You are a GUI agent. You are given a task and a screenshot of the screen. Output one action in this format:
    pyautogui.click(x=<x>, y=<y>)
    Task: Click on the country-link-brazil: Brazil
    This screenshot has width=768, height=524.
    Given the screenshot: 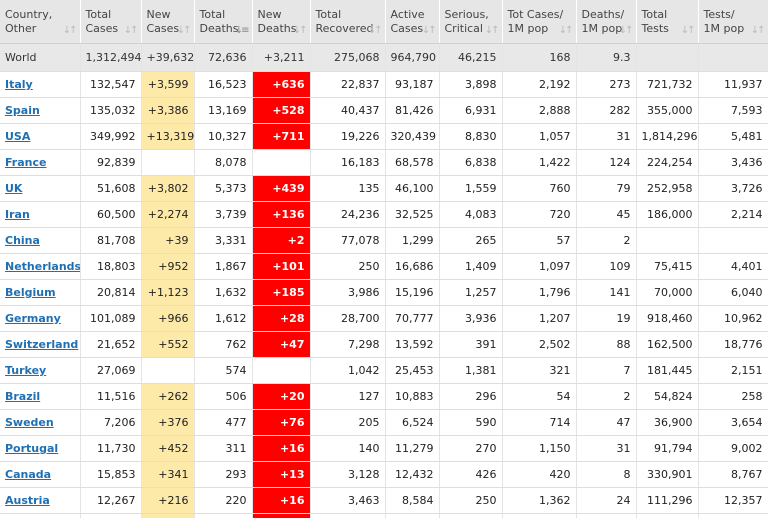 What is the action you would take?
    pyautogui.click(x=23, y=396)
    